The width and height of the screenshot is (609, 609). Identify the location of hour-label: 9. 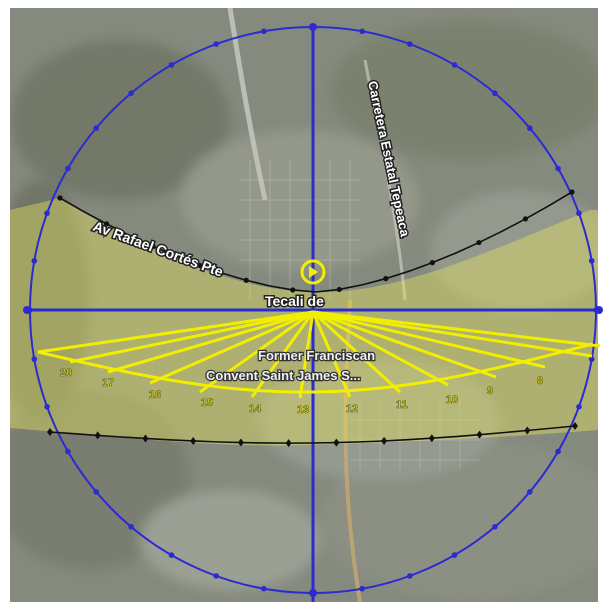
(490, 391).